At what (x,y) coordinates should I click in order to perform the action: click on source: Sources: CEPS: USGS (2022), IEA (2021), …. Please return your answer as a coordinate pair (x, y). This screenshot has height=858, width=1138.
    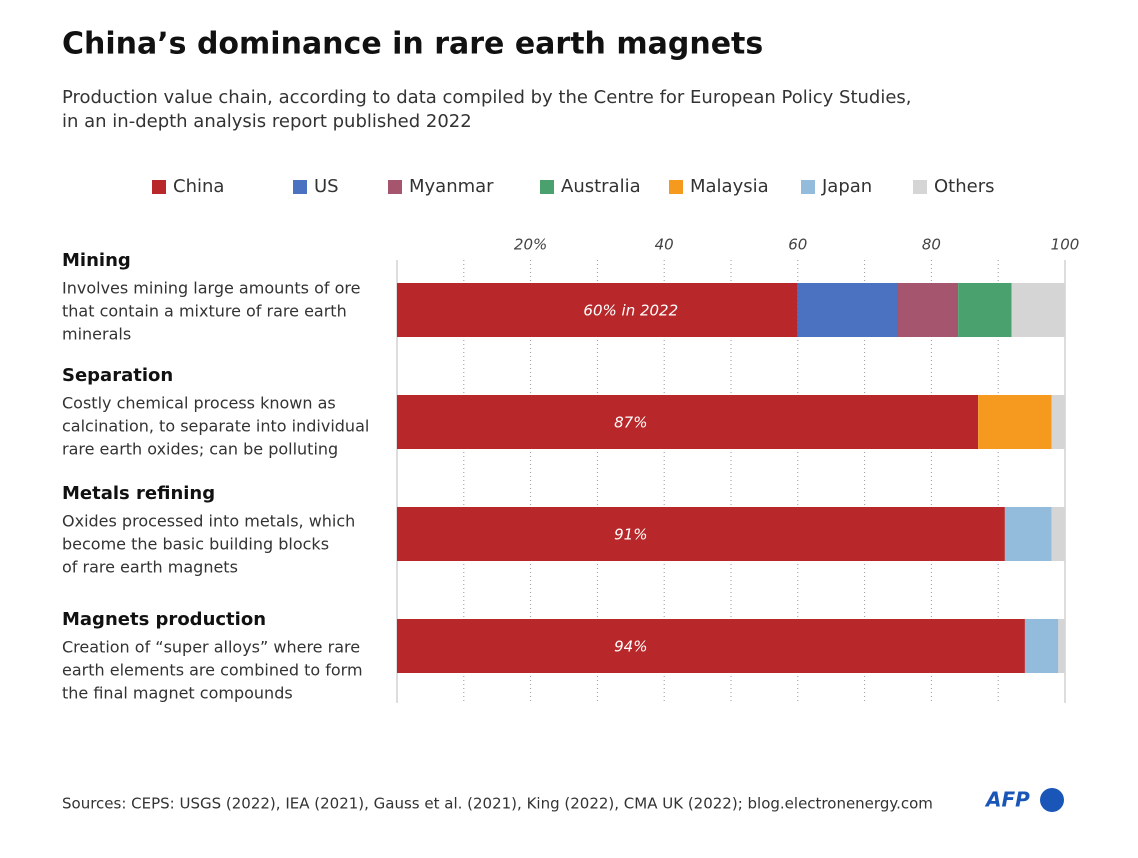
    Looking at the image, I should click on (497, 804).